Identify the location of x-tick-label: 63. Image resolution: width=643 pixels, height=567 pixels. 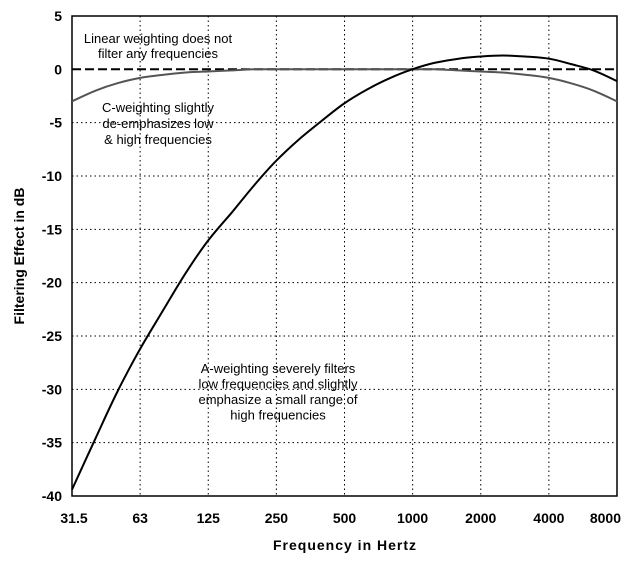
(140, 518).